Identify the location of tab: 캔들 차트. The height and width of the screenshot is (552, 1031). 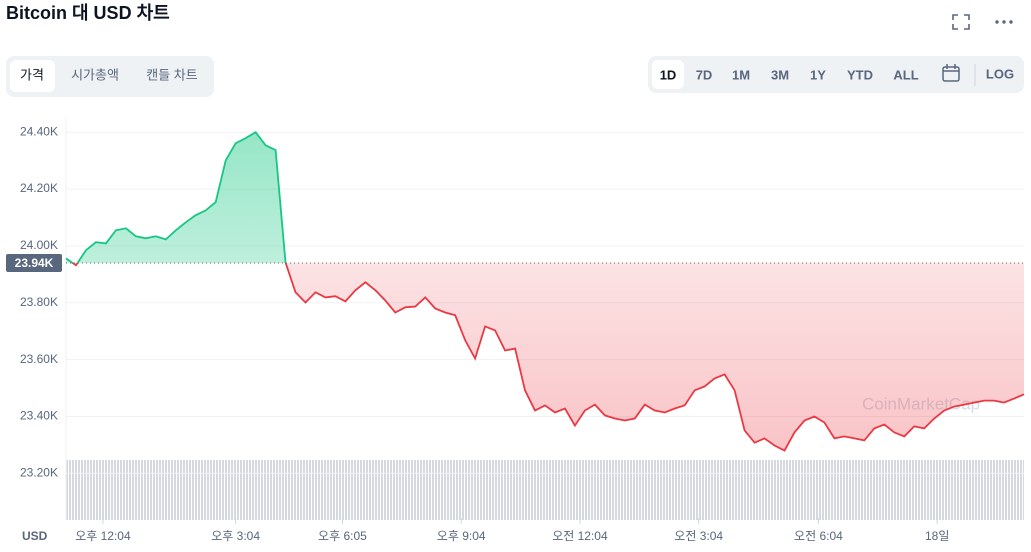
(171, 74).